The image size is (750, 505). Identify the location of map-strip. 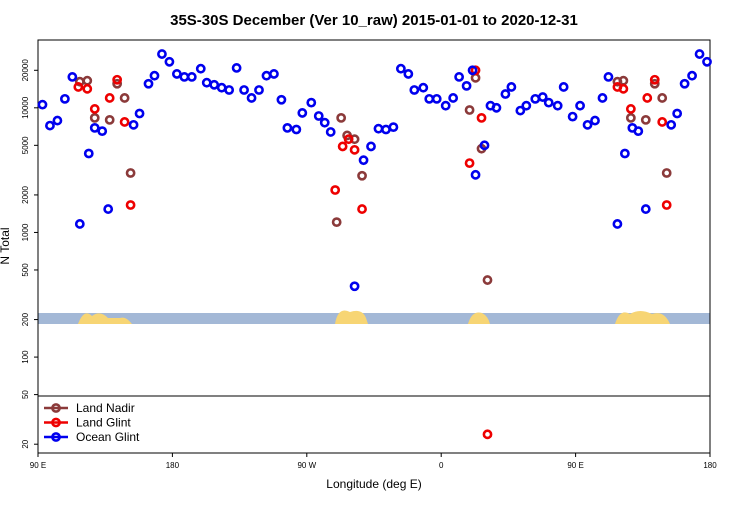
(374, 317).